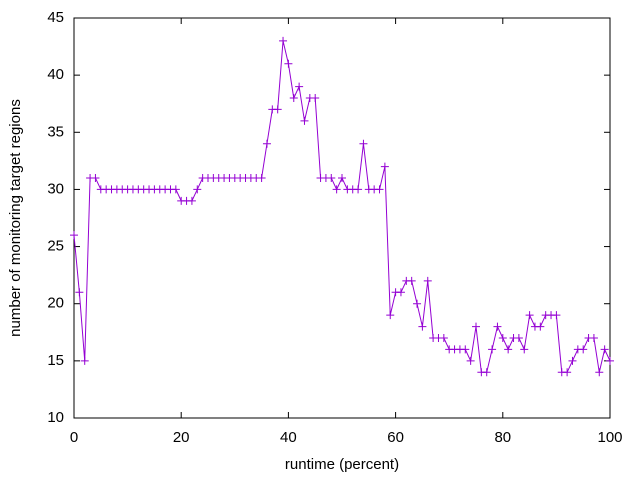  Describe the element at coordinates (55, 303) in the screenshot. I see `y-tick-label: 20` at that location.